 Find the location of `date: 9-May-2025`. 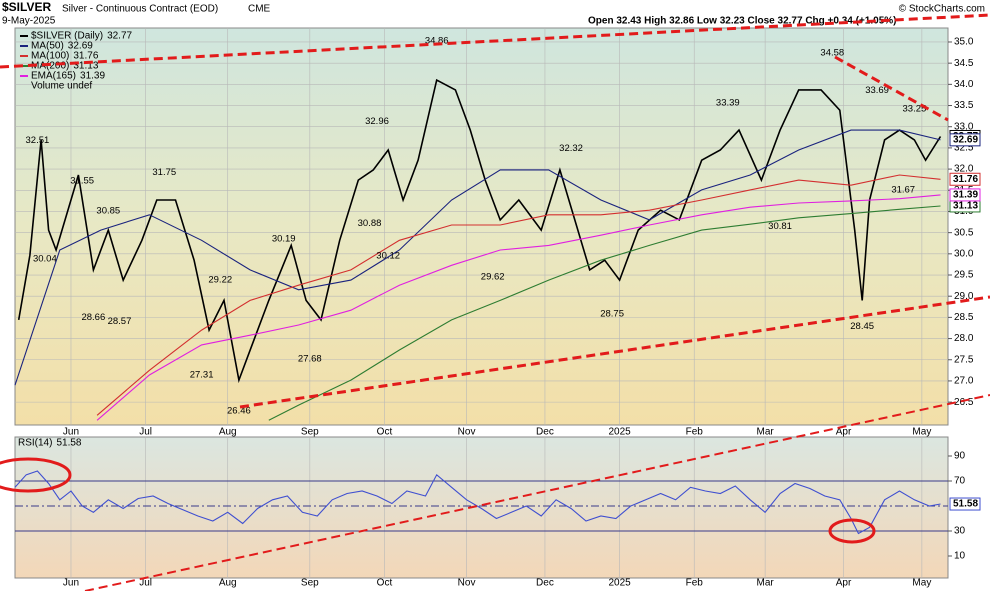

date: 9-May-2025 is located at coordinates (29, 21).